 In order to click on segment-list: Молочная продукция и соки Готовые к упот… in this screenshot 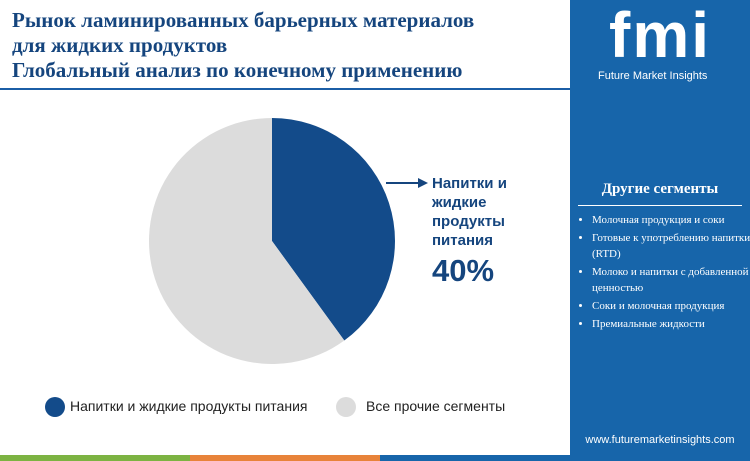, I will do `click(665, 273)`.